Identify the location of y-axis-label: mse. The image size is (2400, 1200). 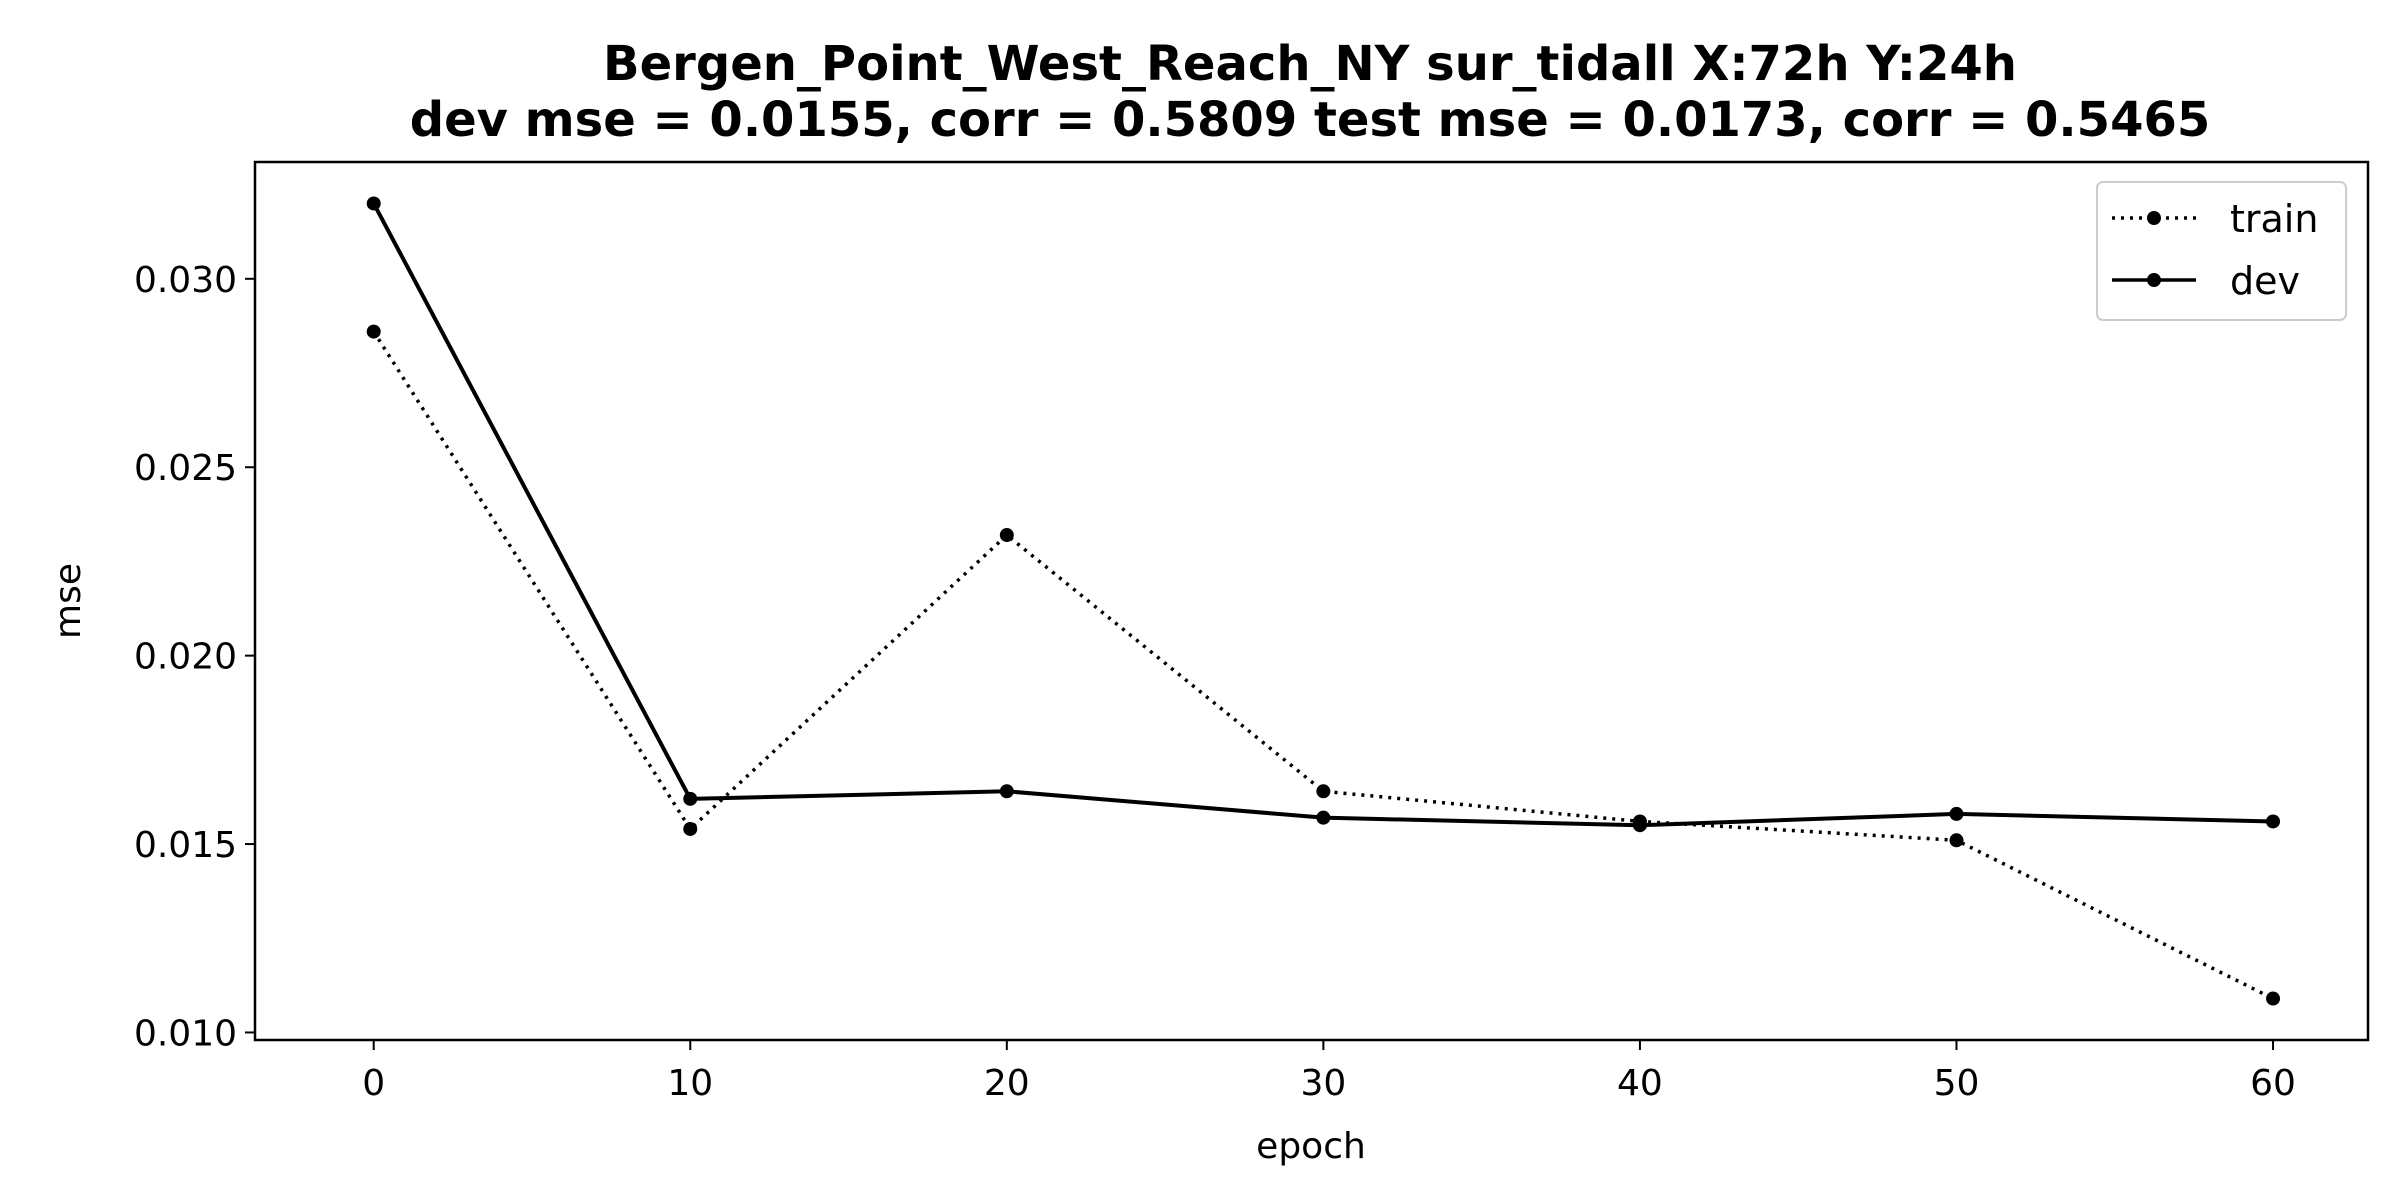
(68, 601).